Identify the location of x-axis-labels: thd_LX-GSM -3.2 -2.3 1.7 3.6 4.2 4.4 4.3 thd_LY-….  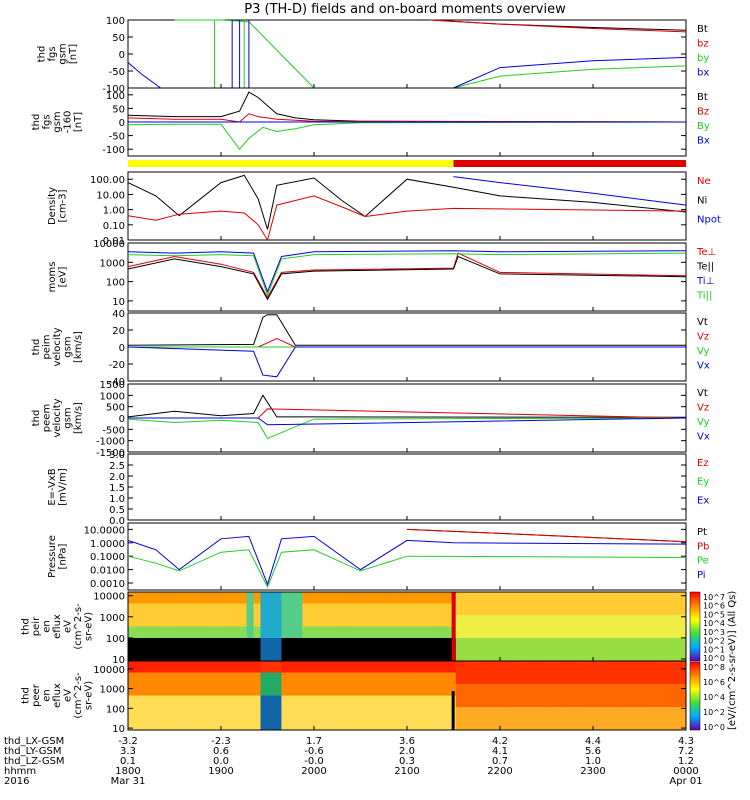
(353, 761).